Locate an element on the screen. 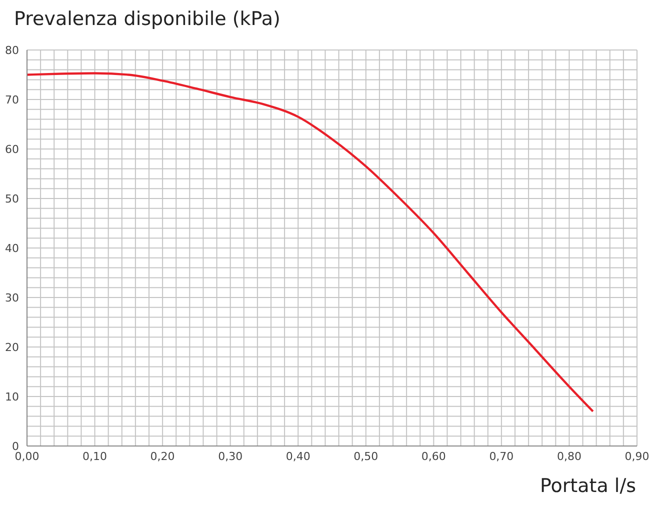 This screenshot has width=650, height=513. y-axis-title: Prevalenza disponibile (kPa) is located at coordinates (147, 19).